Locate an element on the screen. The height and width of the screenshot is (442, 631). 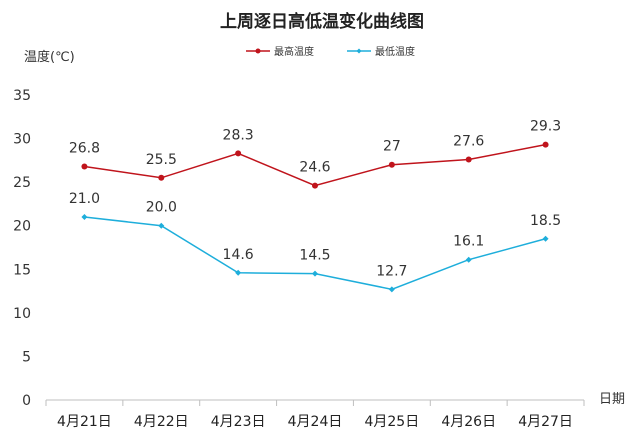
y-tick-label: 35 is located at coordinates (22, 96).